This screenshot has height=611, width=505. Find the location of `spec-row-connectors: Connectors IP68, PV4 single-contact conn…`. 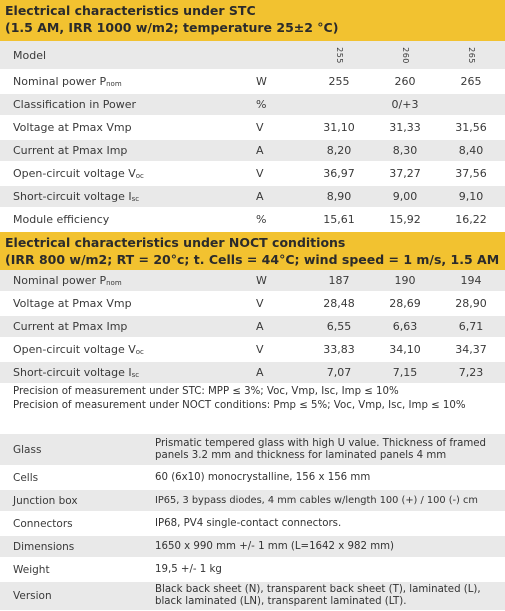

spec-row-connectors: Connectors IP68, PV4 single-contact conn… is located at coordinates (252, 524).